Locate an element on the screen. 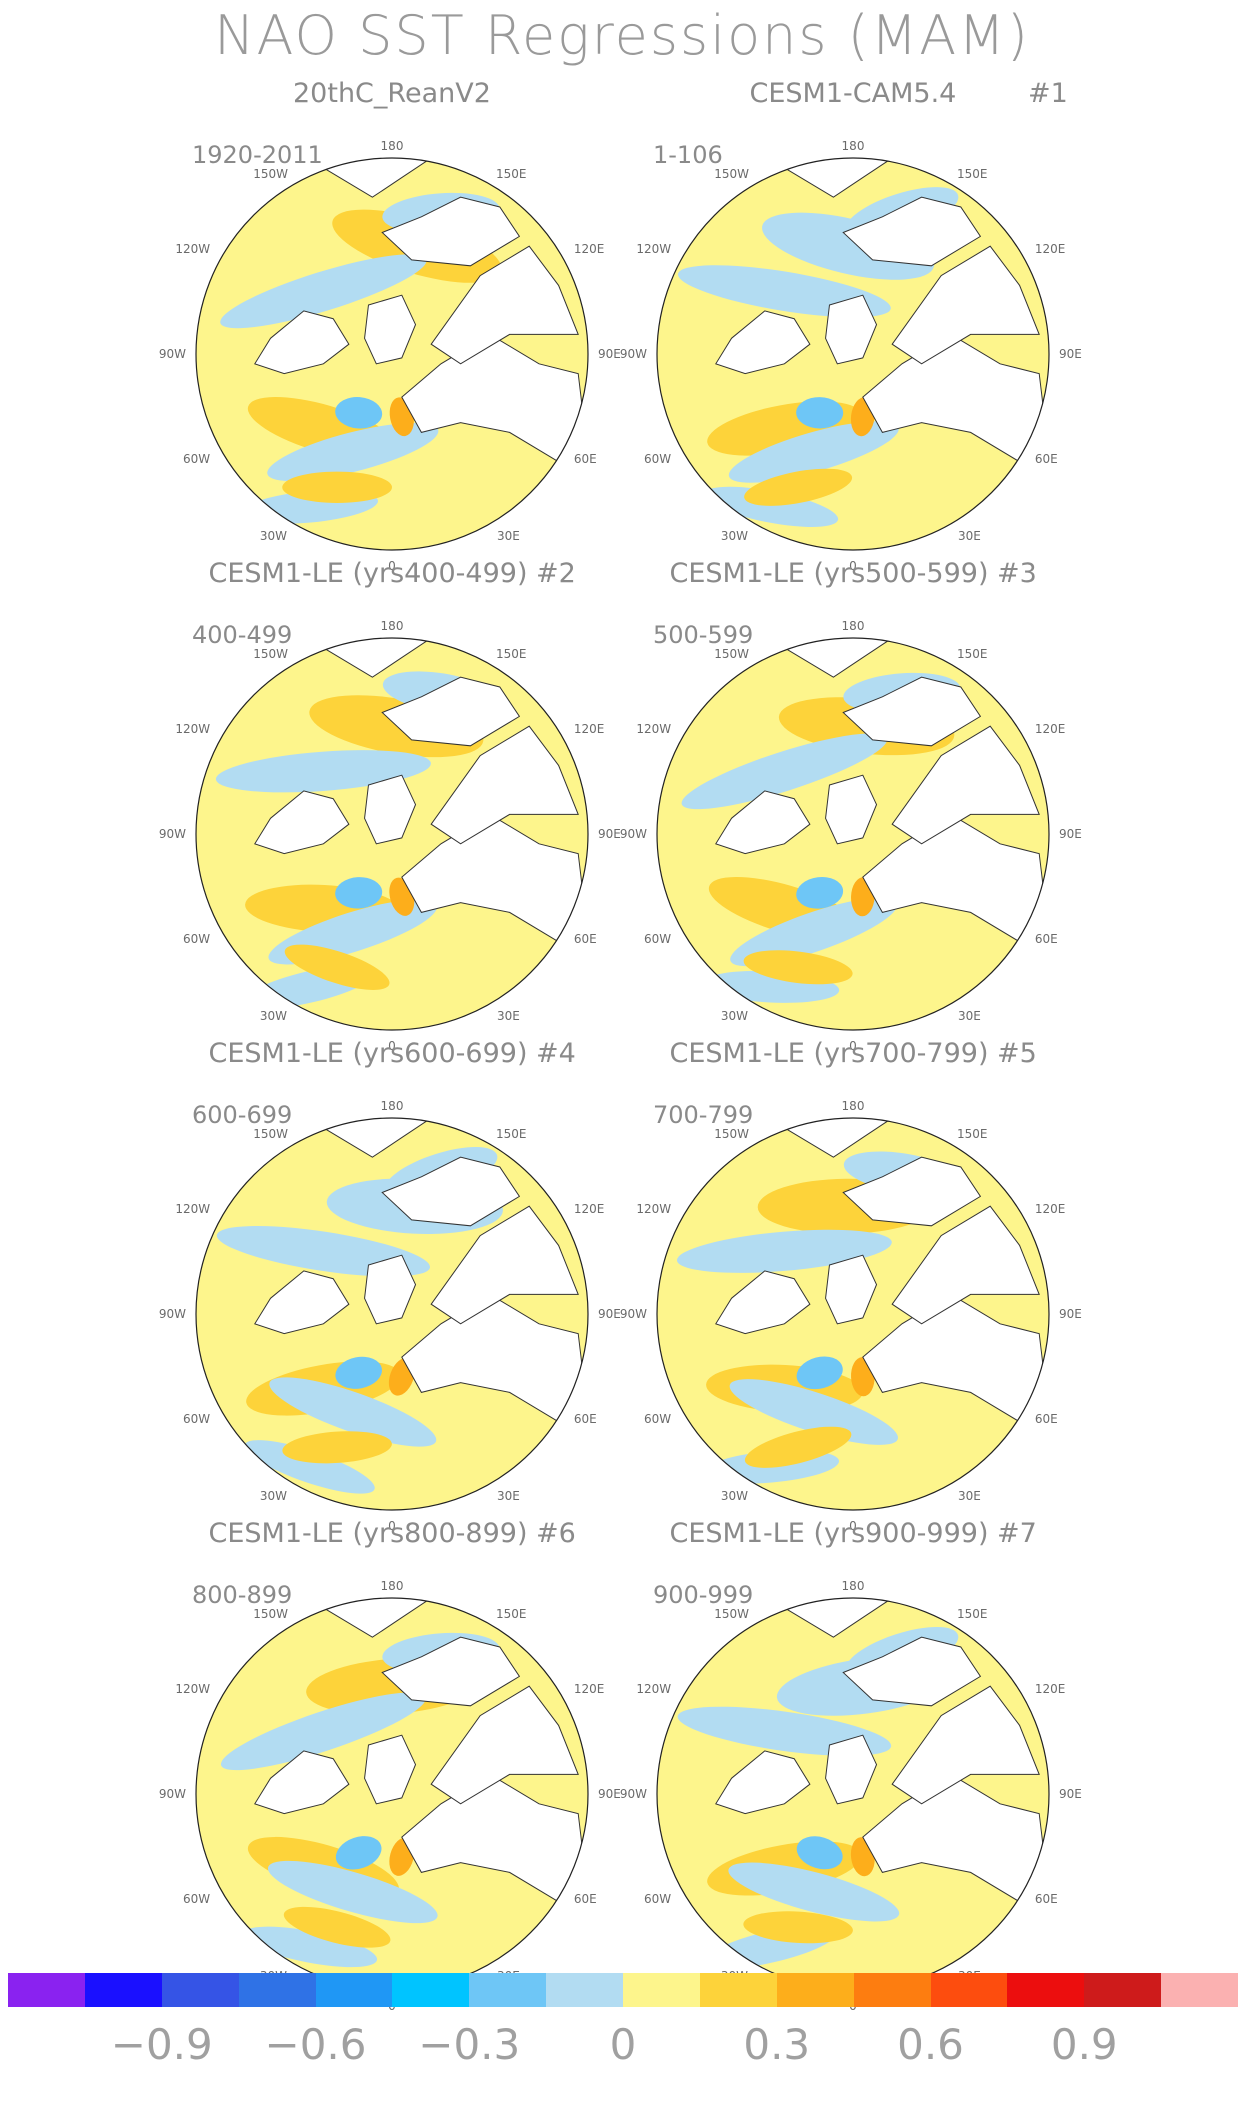 This screenshot has height=2113, width=1244. period-label: 900-999 is located at coordinates (703, 1595).